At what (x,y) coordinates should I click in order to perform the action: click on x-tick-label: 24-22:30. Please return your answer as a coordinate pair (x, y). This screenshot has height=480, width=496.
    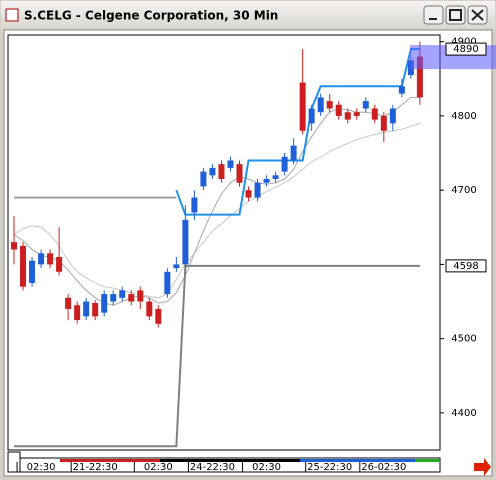
    Looking at the image, I should click on (212, 467).